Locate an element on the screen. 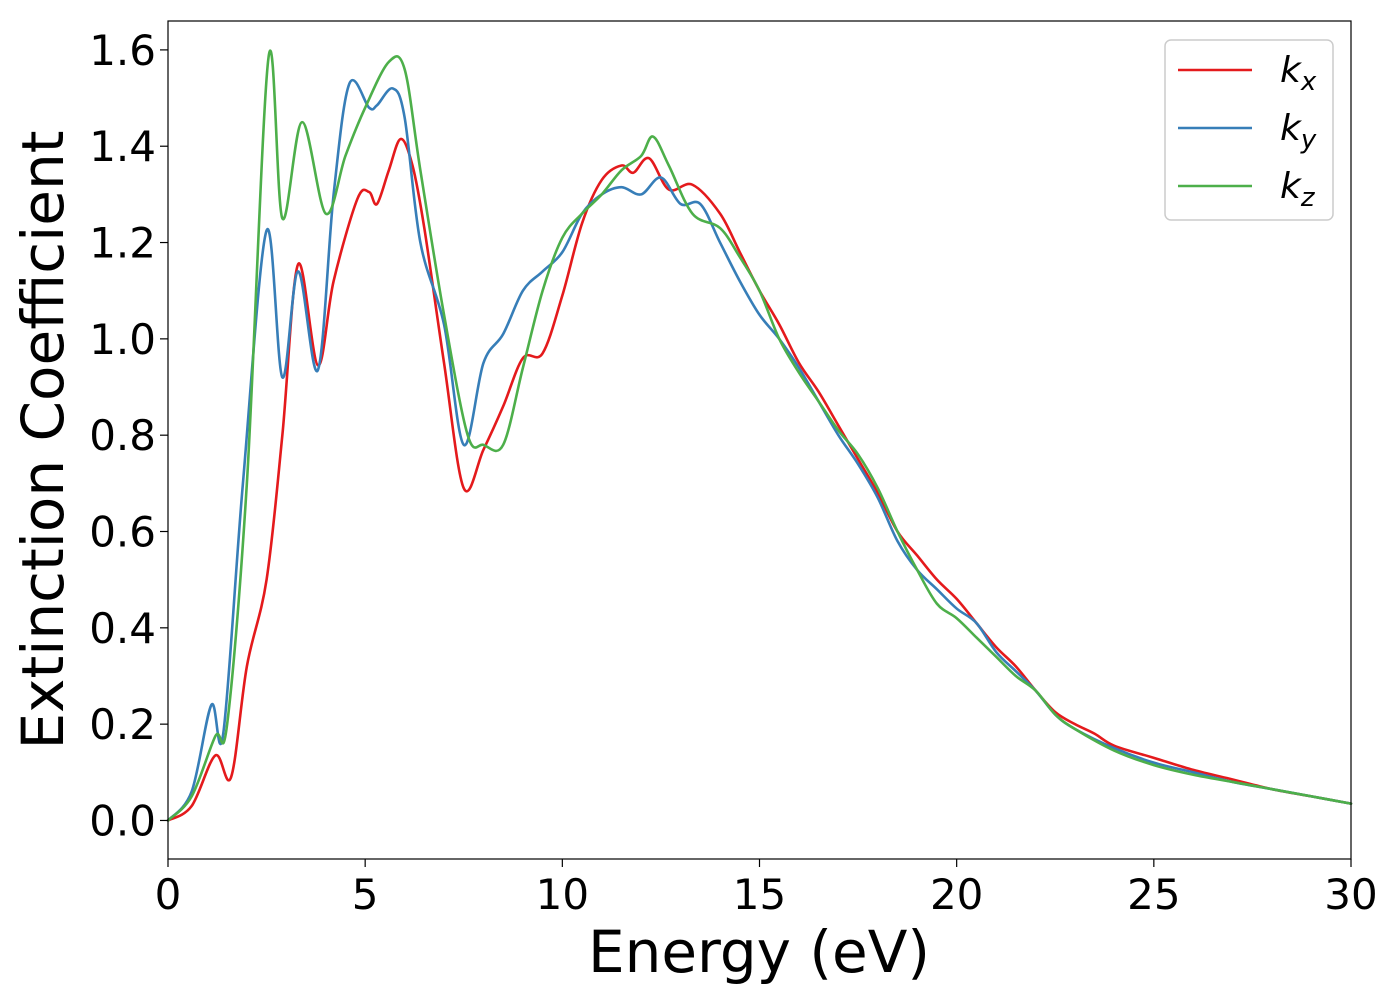 This screenshot has width=1400, height=1000. y-tick-label: 0.2 is located at coordinates (122, 724).